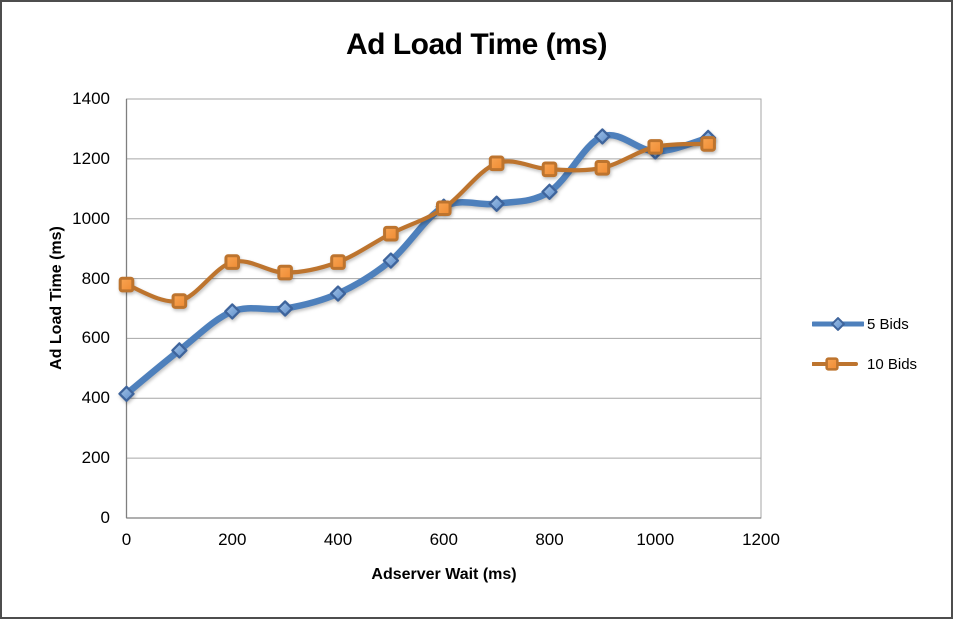 The image size is (953, 619). What do you see at coordinates (95, 458) in the screenshot?
I see `y-tick-label: 200` at bounding box center [95, 458].